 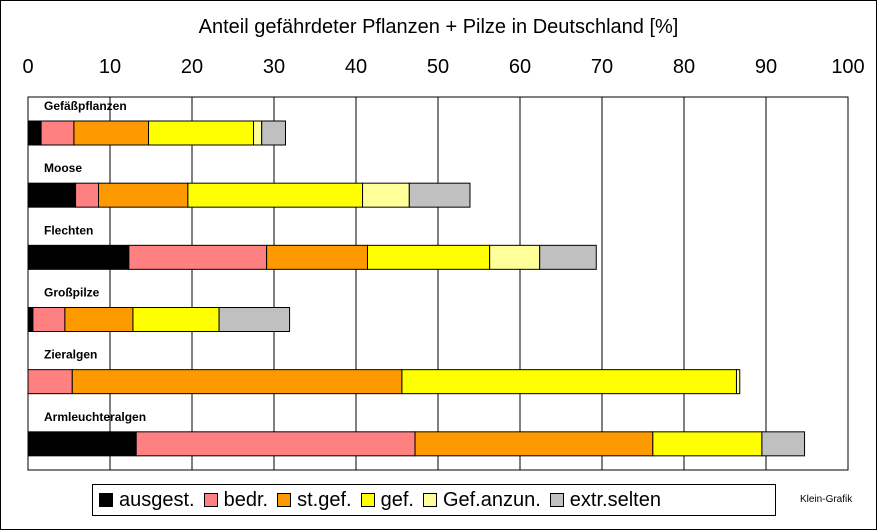 What do you see at coordinates (615, 499) in the screenshot?
I see `legend-label: extr.selten` at bounding box center [615, 499].